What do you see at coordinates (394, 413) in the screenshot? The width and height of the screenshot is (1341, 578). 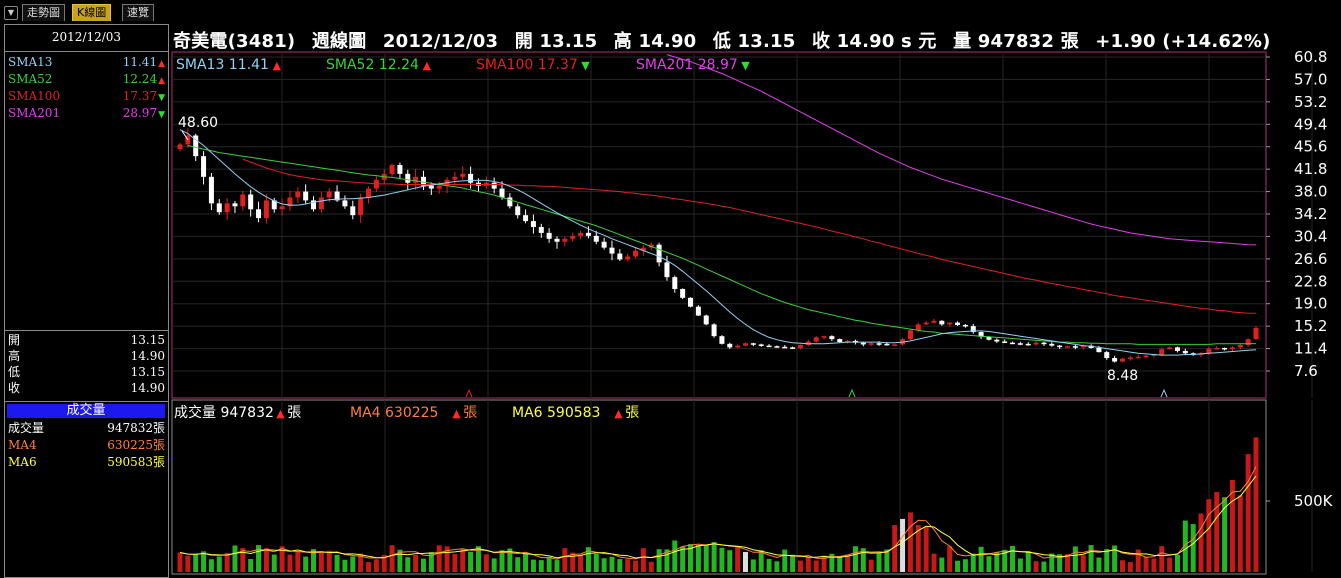 I see `volume-legend-item: MA4 630225` at bounding box center [394, 413].